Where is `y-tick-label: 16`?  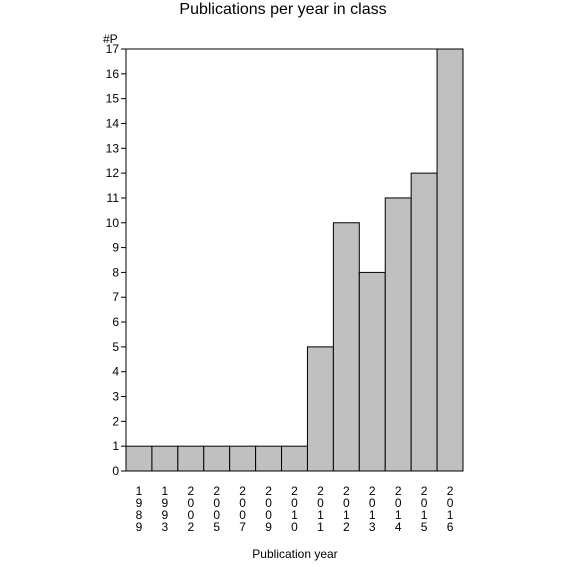
y-tick-label: 16 is located at coordinates (113, 74).